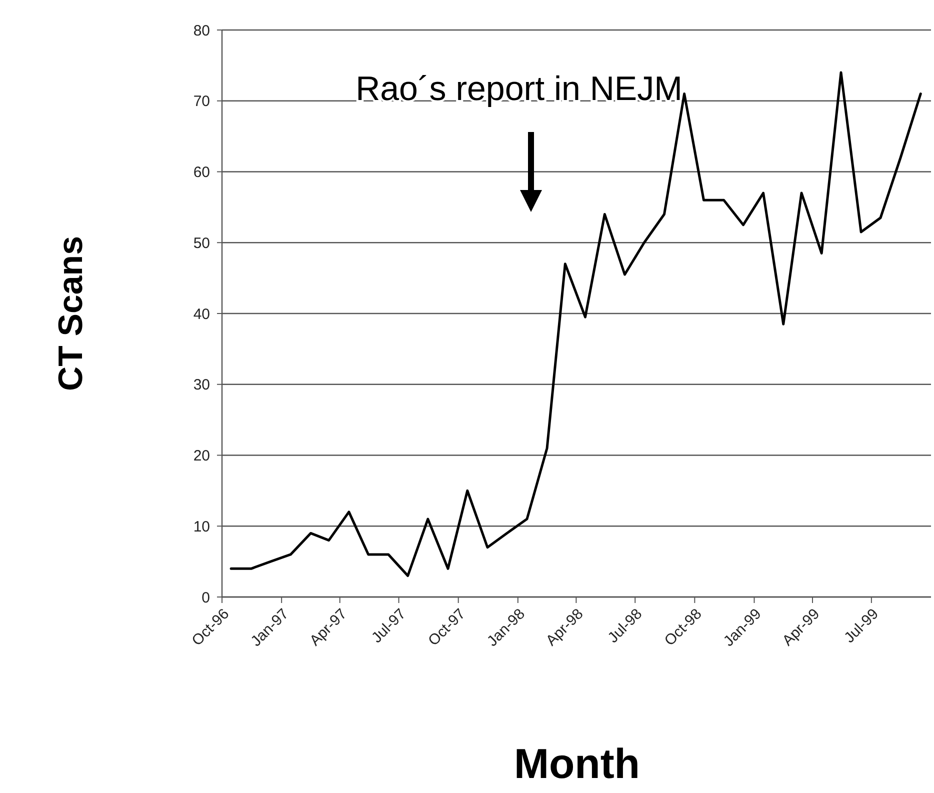 This screenshot has width=934, height=793. Describe the element at coordinates (201, 456) in the screenshot. I see `y-tick-label: 20` at that location.